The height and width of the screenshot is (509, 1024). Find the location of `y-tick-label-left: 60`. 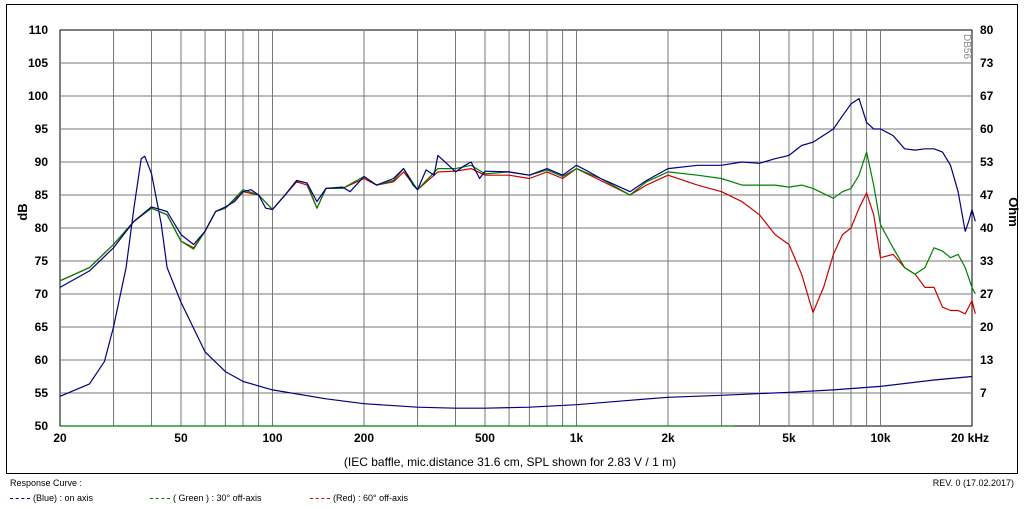

y-tick-label-left: 60 is located at coordinates (42, 360).